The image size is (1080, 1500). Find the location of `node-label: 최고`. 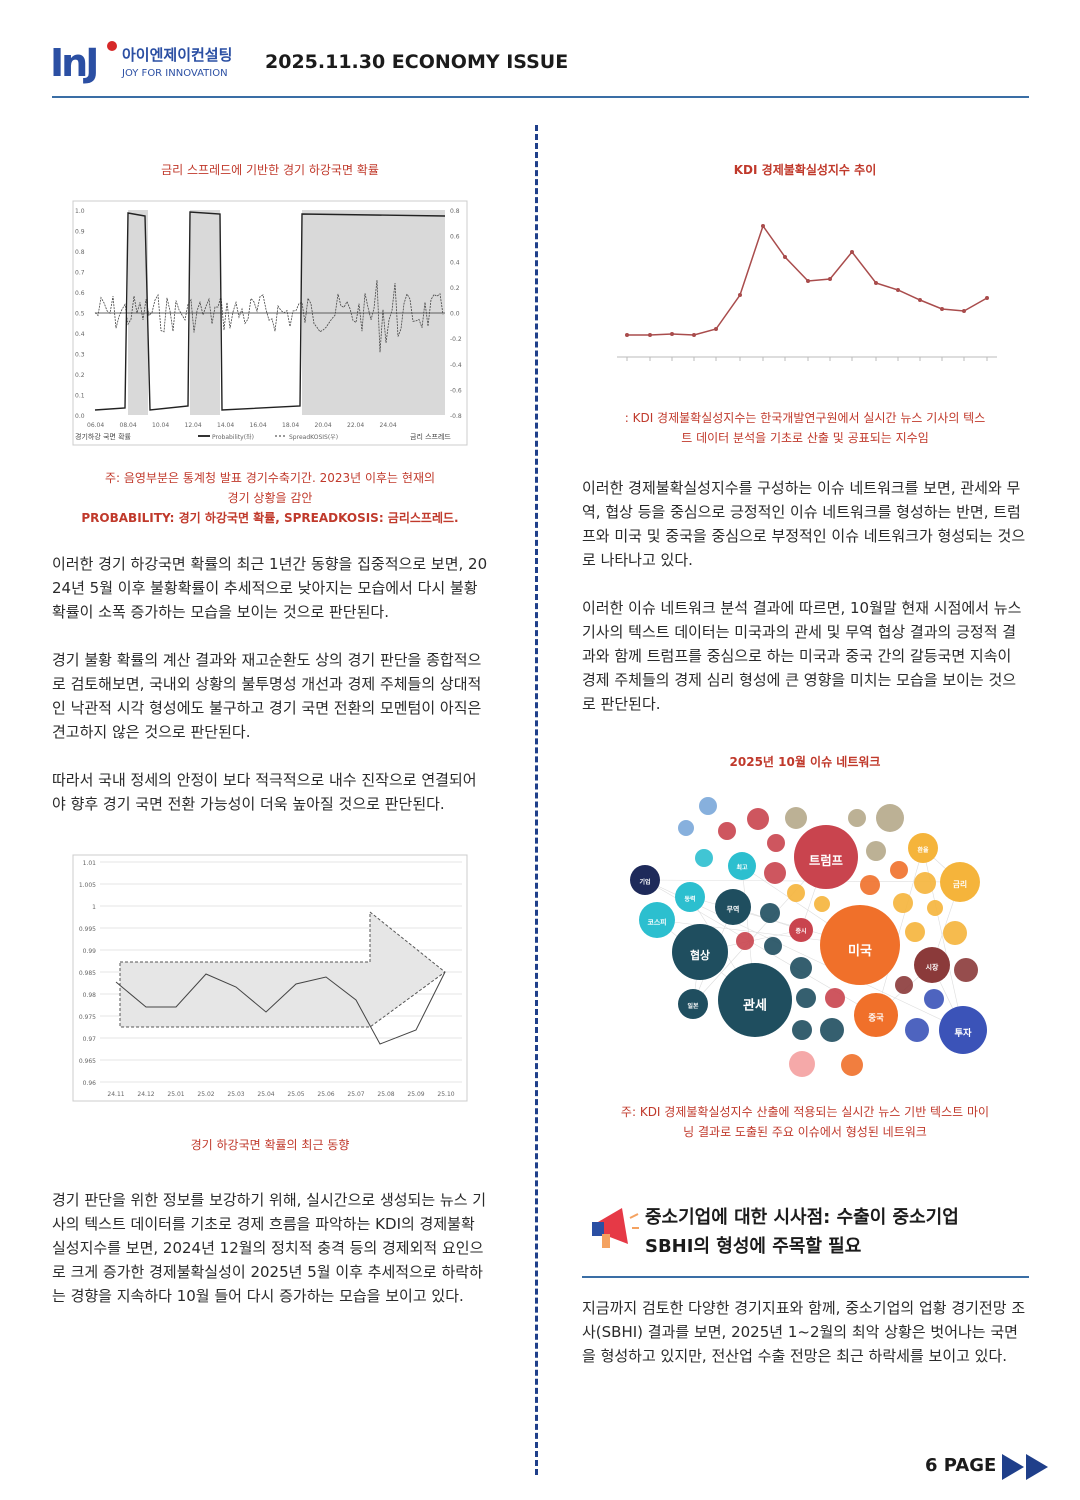

node-label: 최고 is located at coordinates (742, 868).